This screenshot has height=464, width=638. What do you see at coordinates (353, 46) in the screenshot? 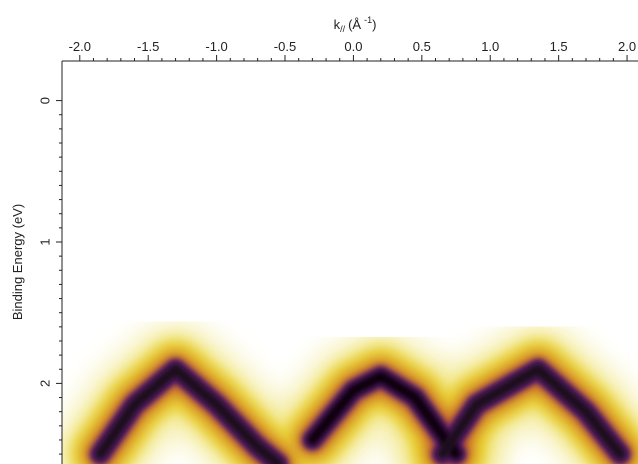
I see `x-tick-label: 0.0` at bounding box center [353, 46].